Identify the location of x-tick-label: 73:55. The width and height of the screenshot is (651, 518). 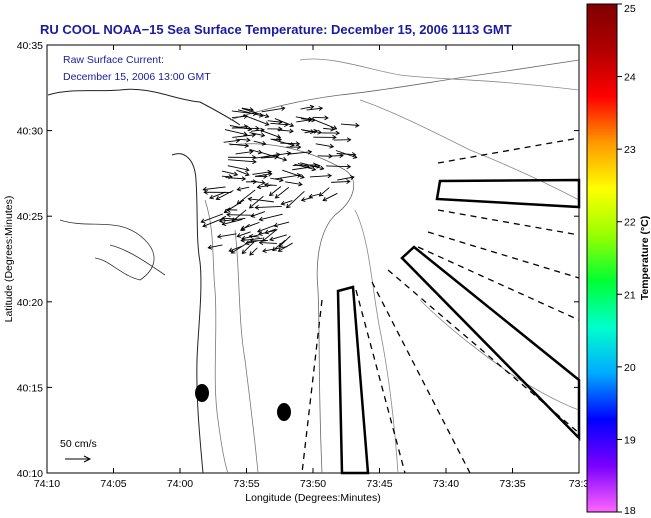
(246, 484).